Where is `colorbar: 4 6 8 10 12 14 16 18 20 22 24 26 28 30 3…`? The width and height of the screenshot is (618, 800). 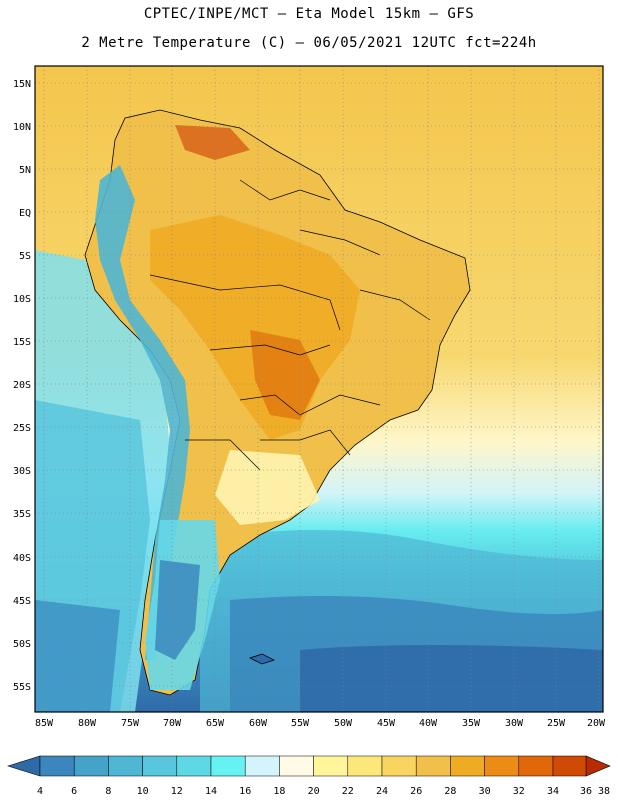 colorbar: 4 6 8 10 12 14 16 18 20 22 24 26 28 30 3… is located at coordinates (308, 776).